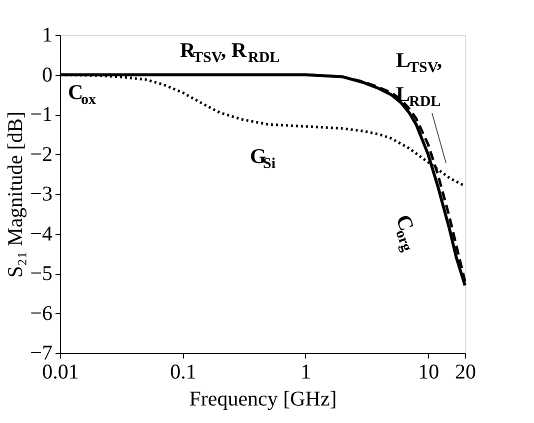 This screenshot has width=534, height=423. I want to click on y-tick-label: −5, so click(41, 273).